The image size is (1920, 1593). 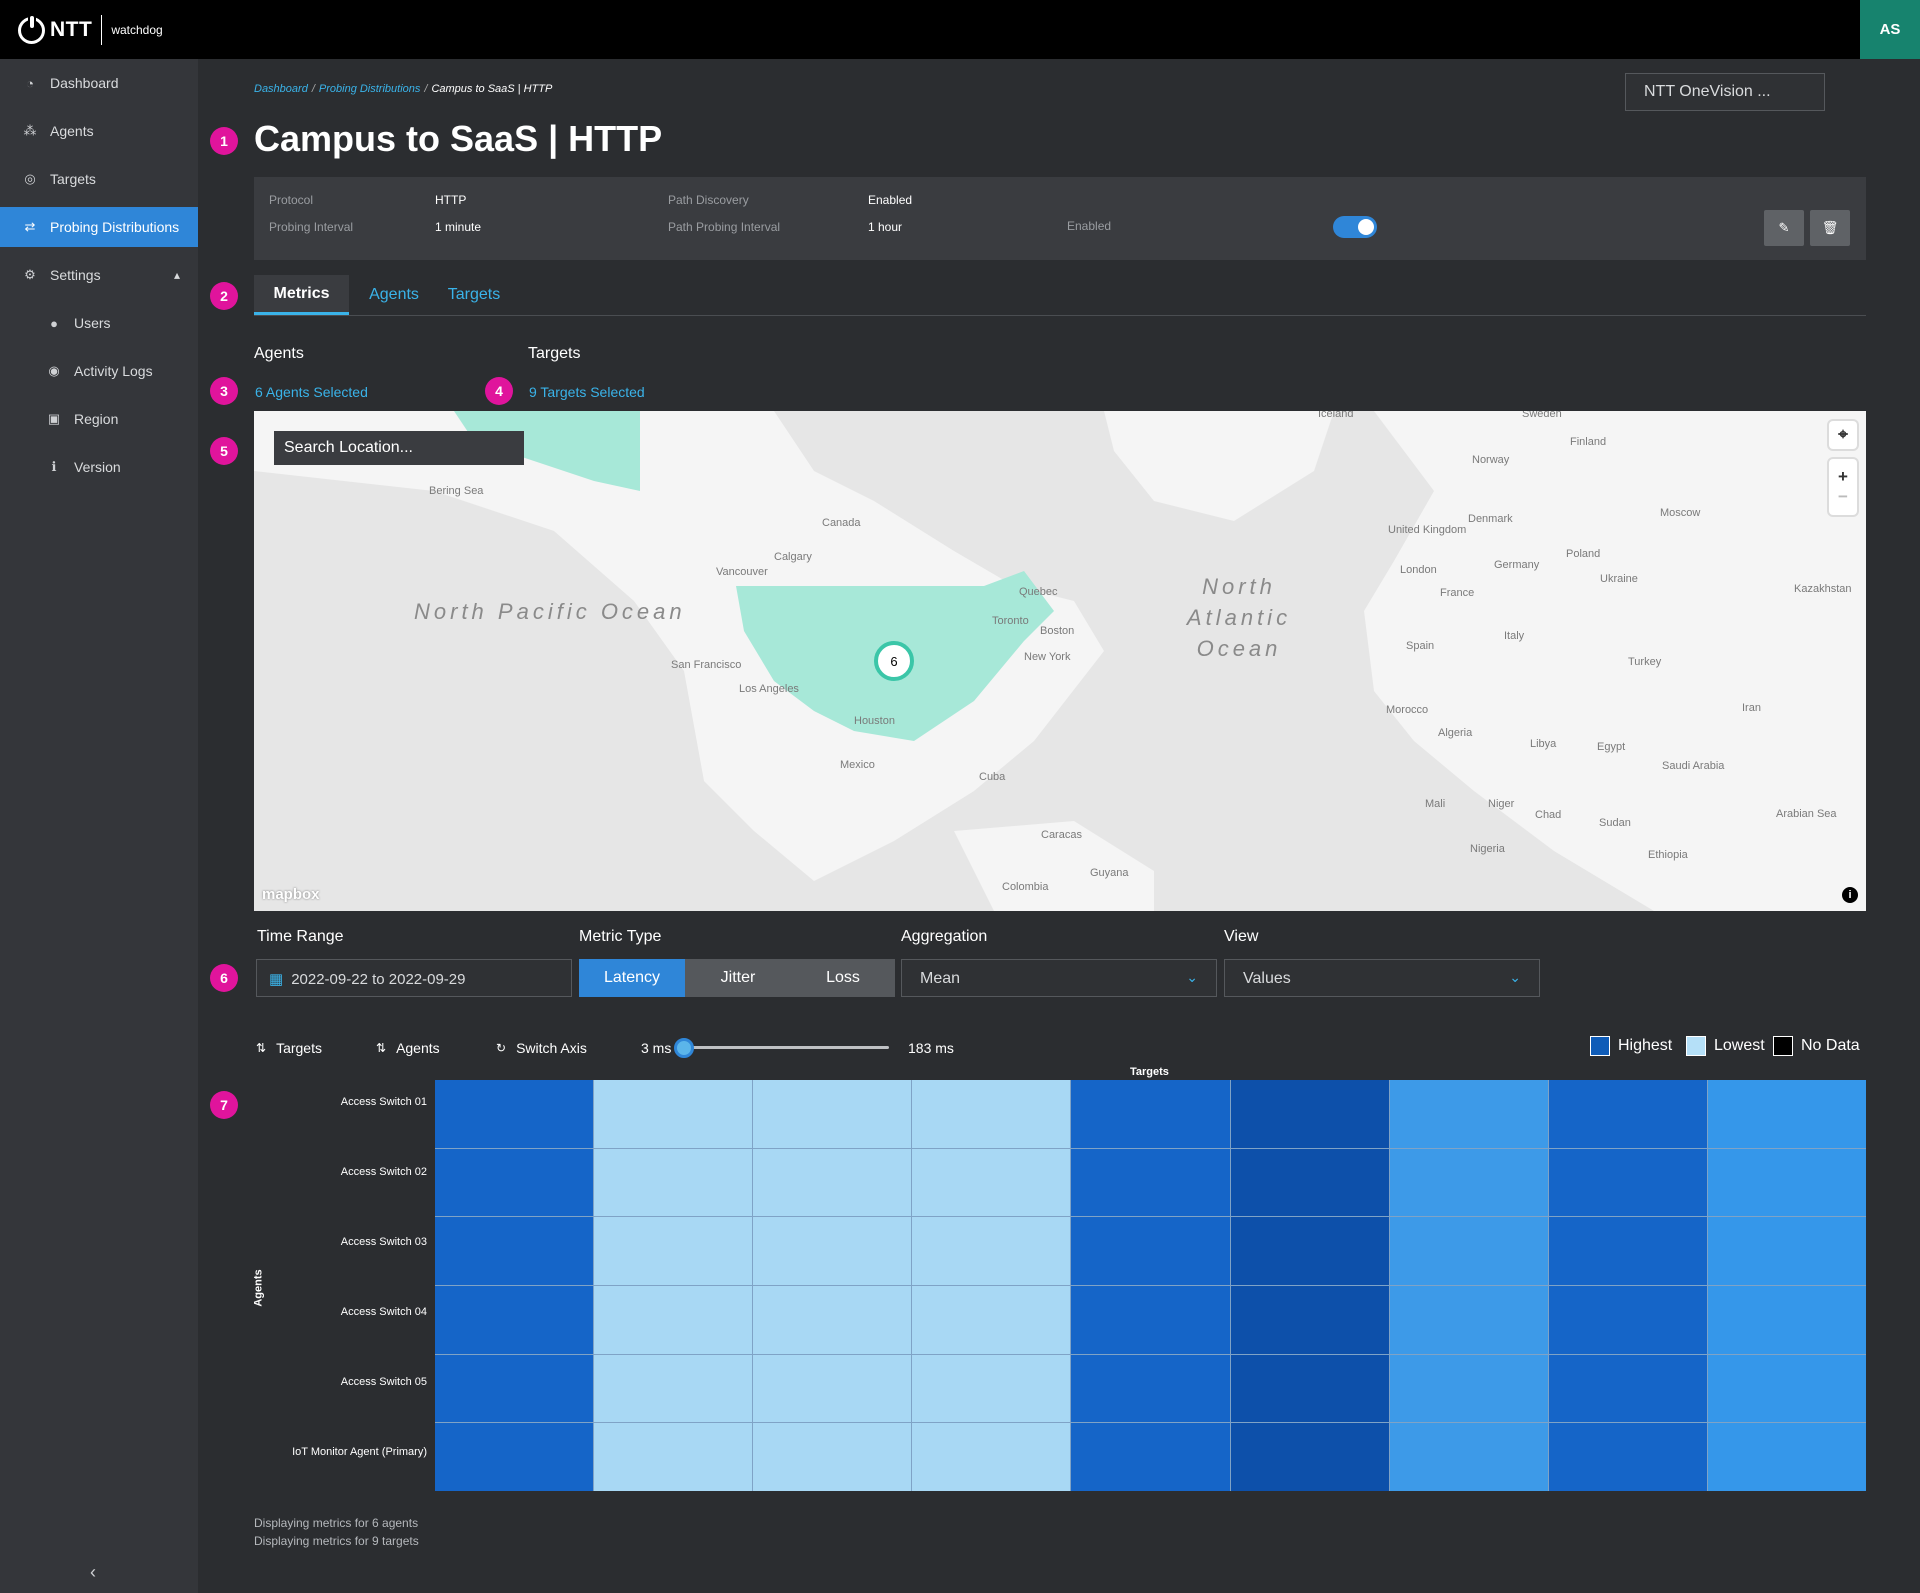 What do you see at coordinates (281, 89) in the screenshot?
I see `breadcrumb-dashboard: Dashboard` at bounding box center [281, 89].